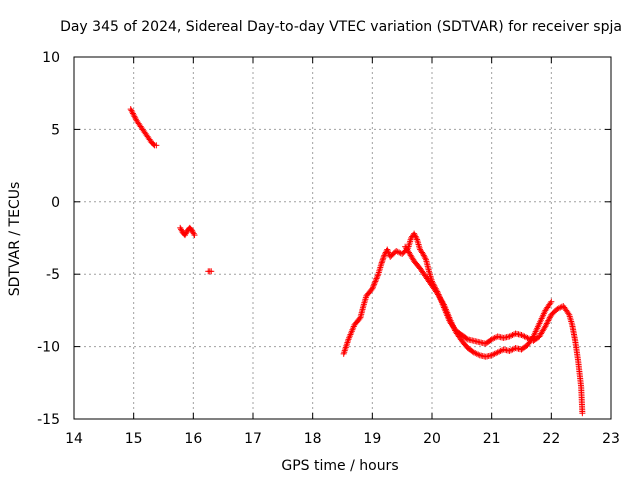 This screenshot has height=480, width=640. I want to click on y-tick-label: -15, so click(48, 420).